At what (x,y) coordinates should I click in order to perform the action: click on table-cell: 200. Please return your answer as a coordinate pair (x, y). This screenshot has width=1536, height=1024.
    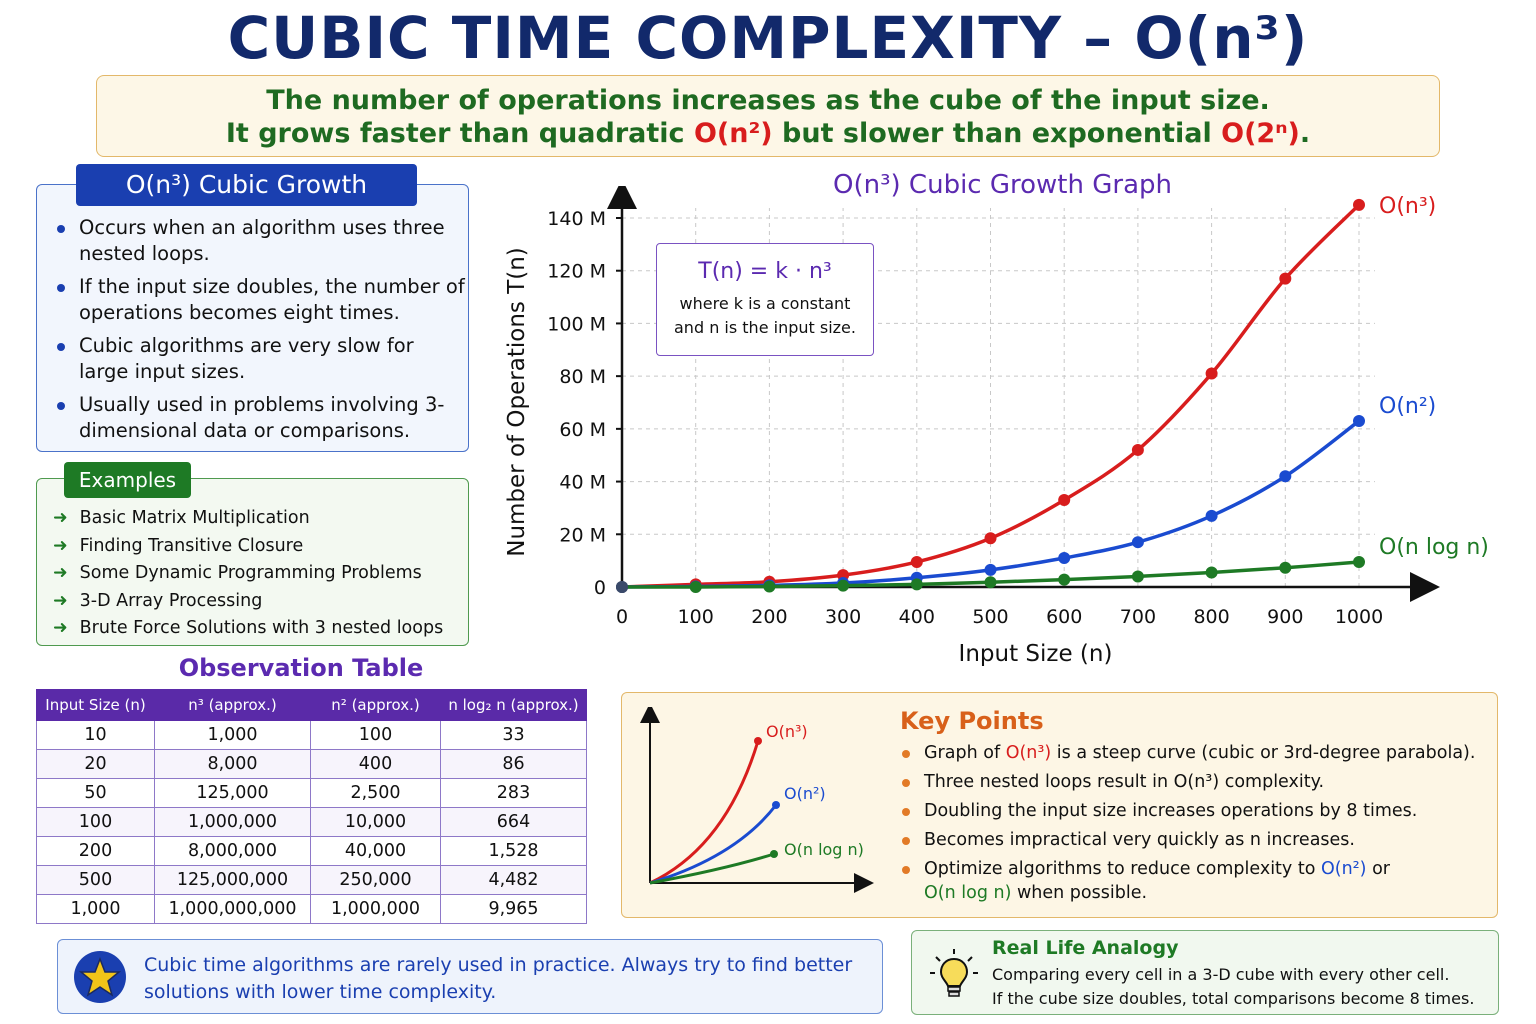
    Looking at the image, I should click on (95, 851).